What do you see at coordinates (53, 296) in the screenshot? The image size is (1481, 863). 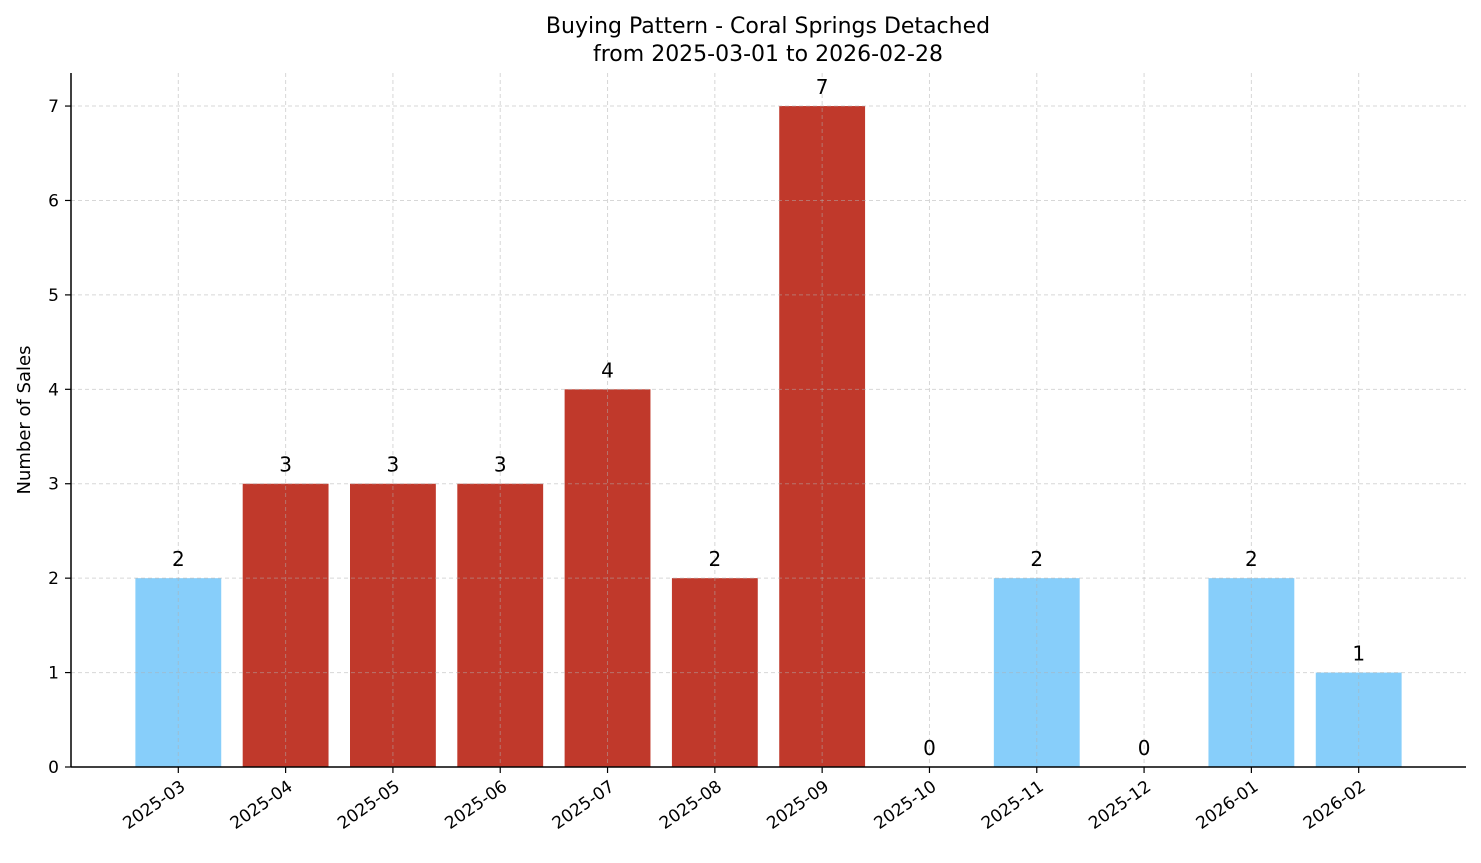 I see `y-tick-label: 5` at bounding box center [53, 296].